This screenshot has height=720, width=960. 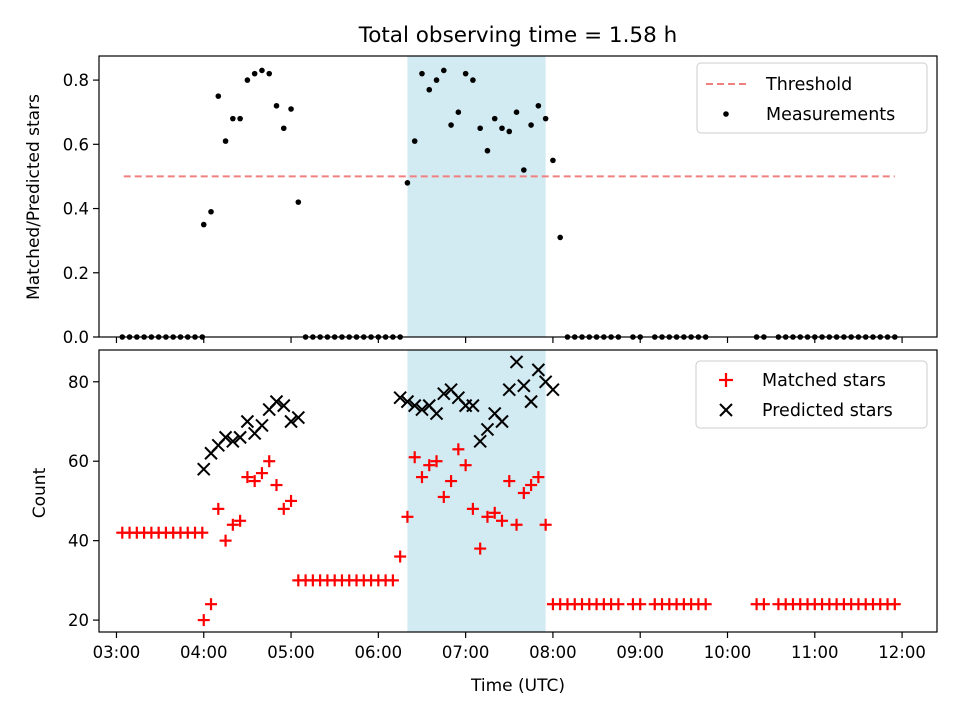 I want to click on x-tick: 08:00, so click(x=553, y=647).